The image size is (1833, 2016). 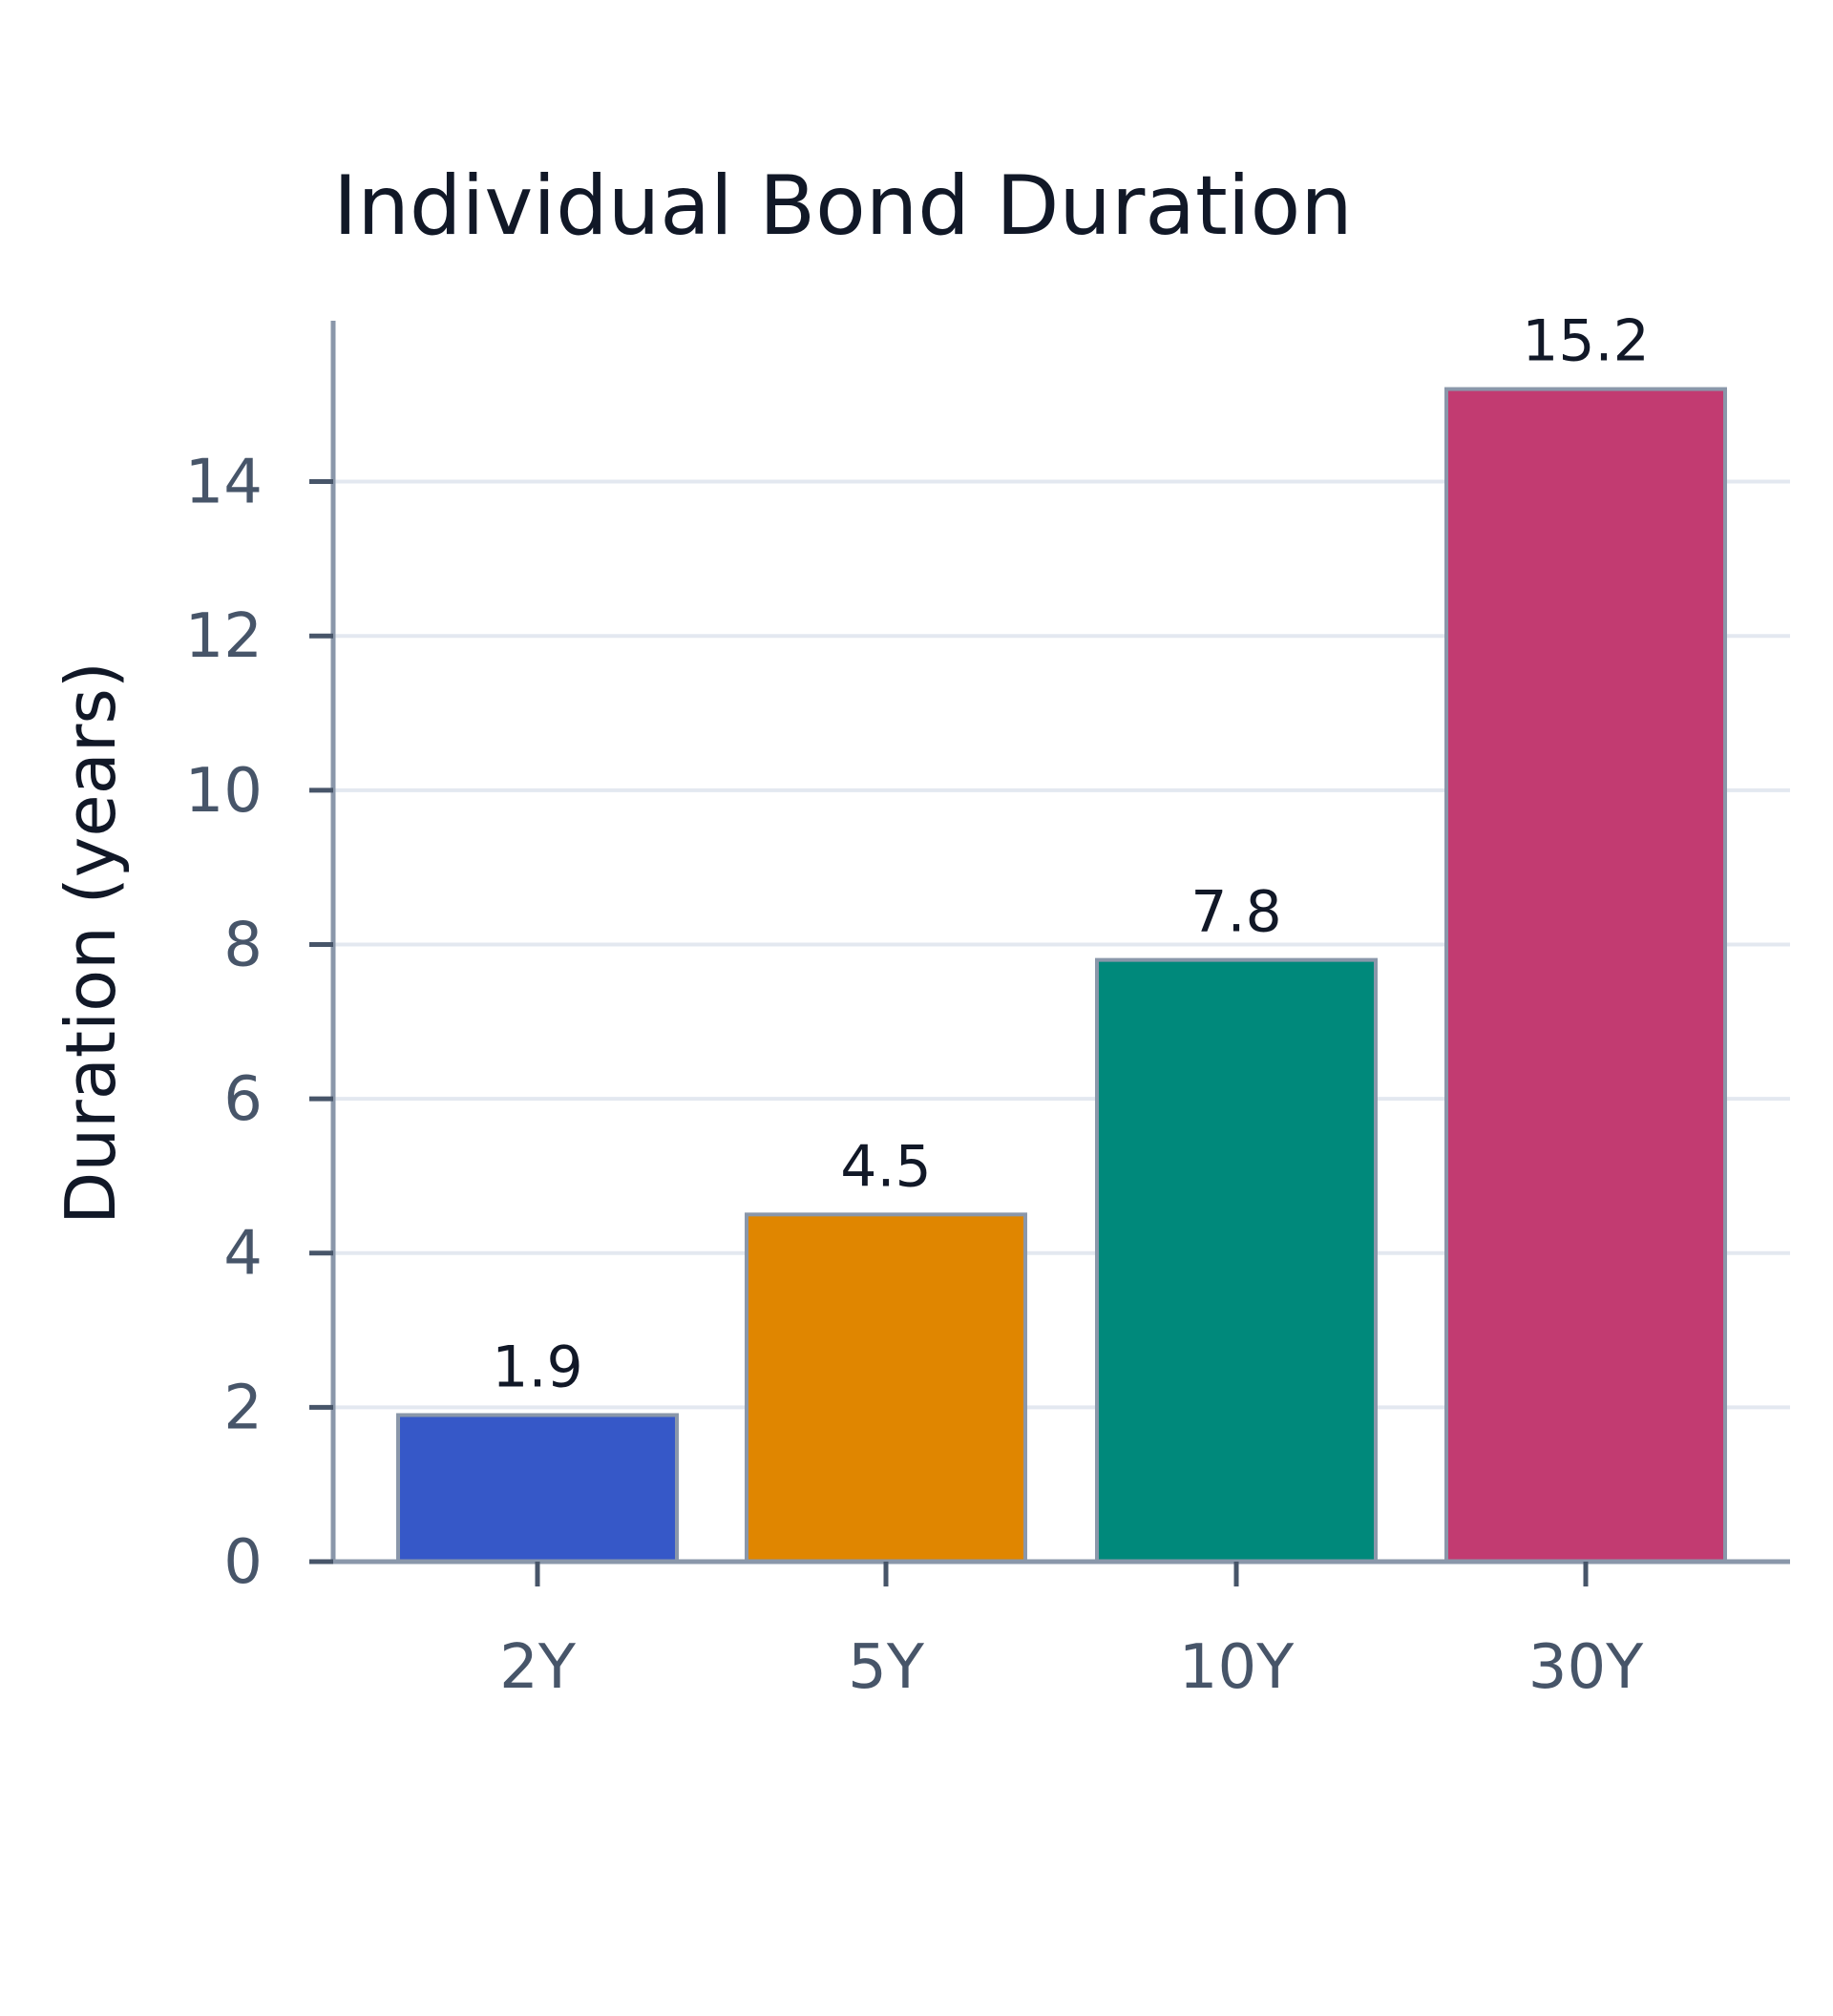 What do you see at coordinates (1236, 912) in the screenshot?
I see `data-label: 7.8` at bounding box center [1236, 912].